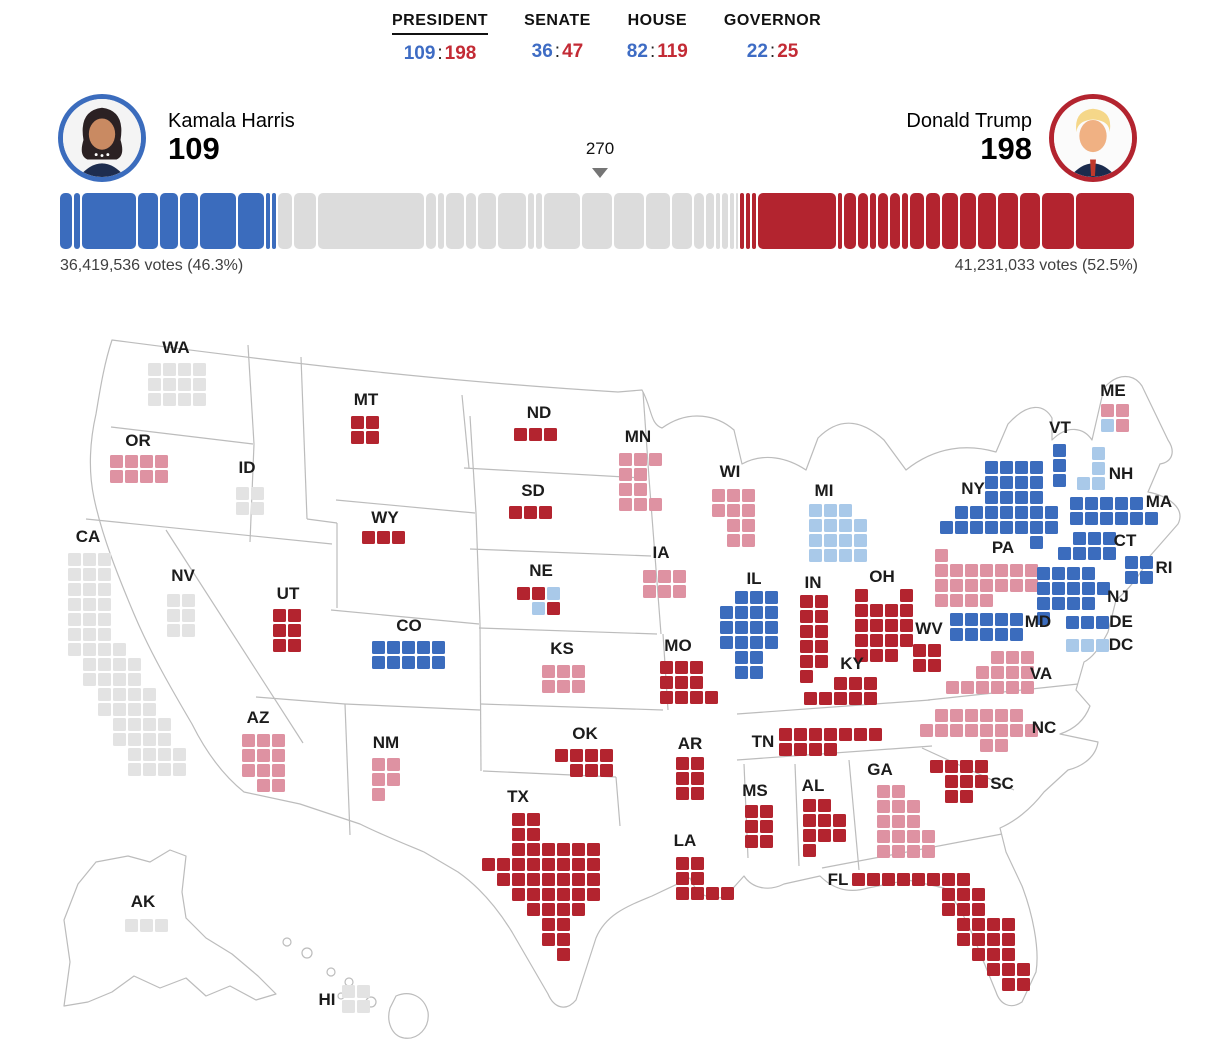  I want to click on ev-bar-segment-HI, so click(725, 221).